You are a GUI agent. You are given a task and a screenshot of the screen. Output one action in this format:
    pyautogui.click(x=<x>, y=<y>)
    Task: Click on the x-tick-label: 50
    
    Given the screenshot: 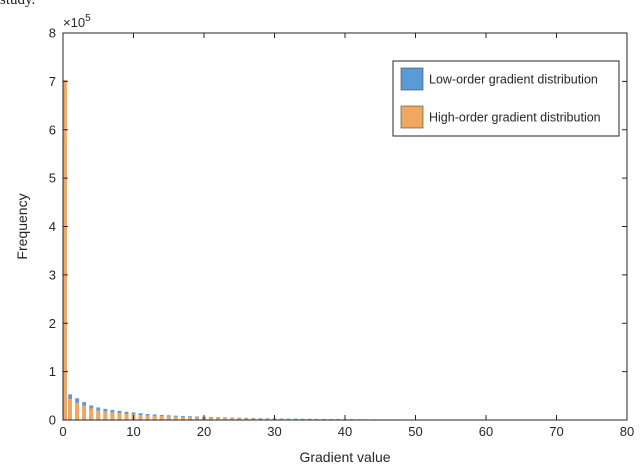 What is the action you would take?
    pyautogui.click(x=415, y=431)
    